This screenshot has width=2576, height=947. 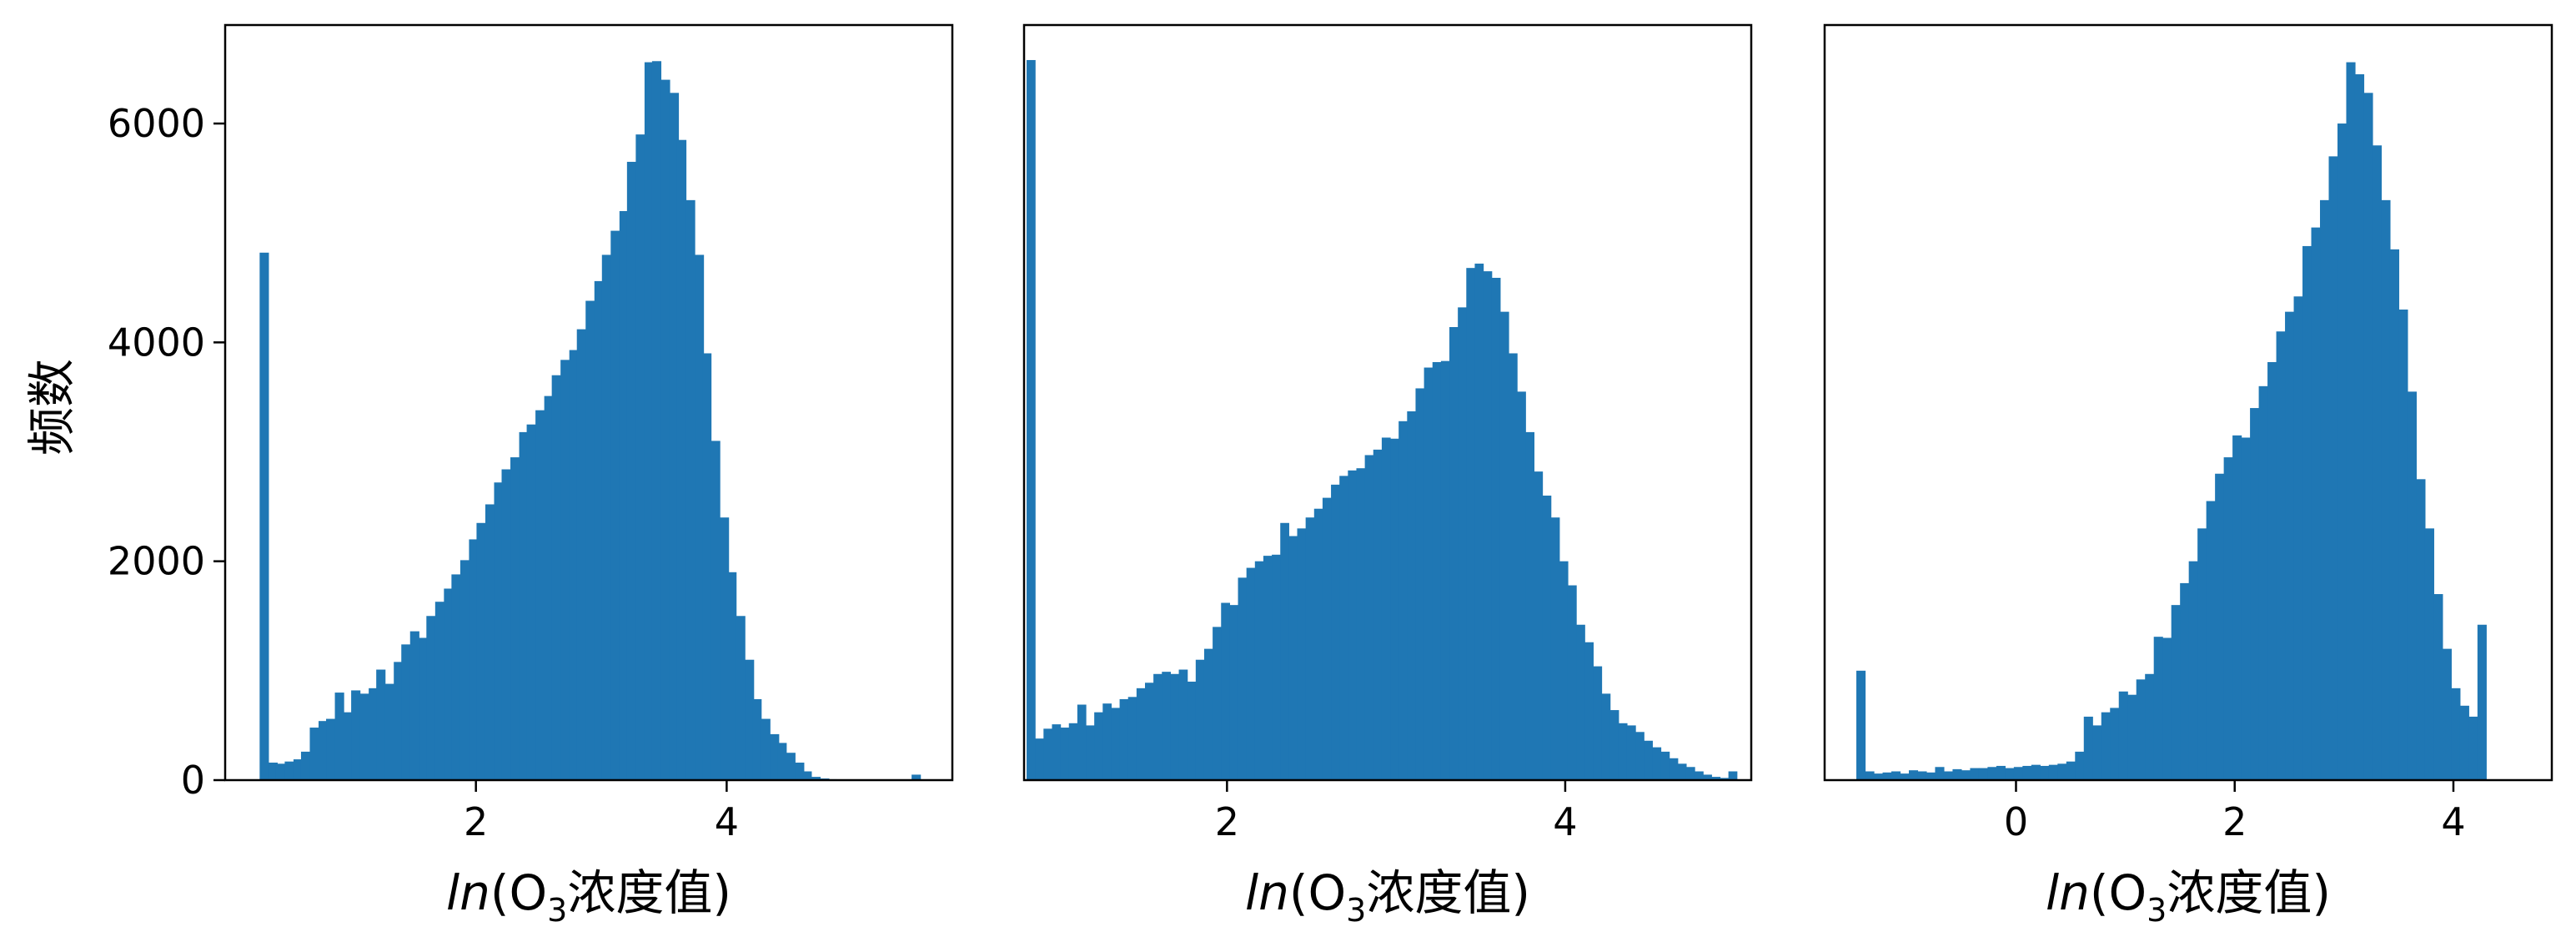 What do you see at coordinates (51, 407) in the screenshot?
I see `y-axis-label: 频数` at bounding box center [51, 407].